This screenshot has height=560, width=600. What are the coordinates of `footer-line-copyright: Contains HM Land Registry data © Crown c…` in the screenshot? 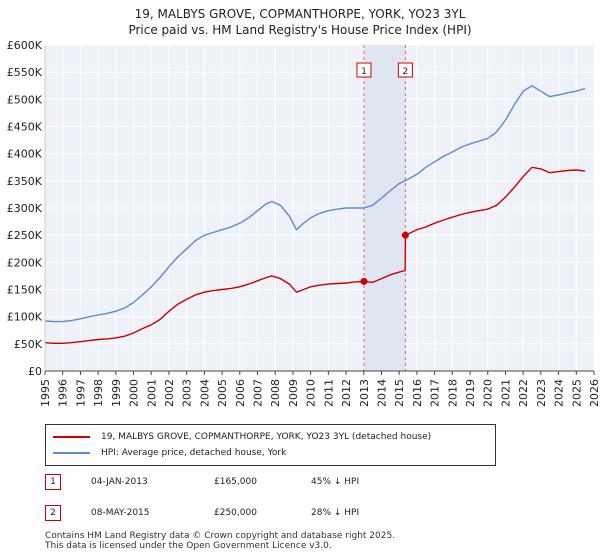 It's located at (220, 536).